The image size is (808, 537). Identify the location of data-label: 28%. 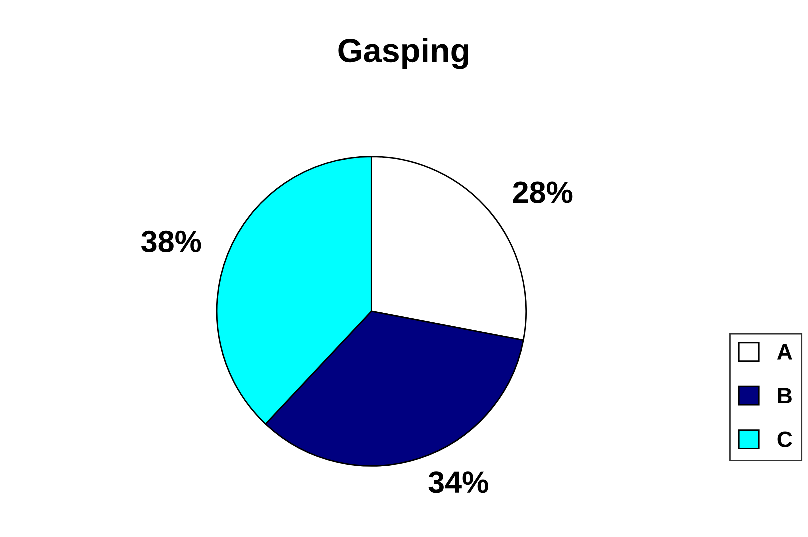
(543, 193).